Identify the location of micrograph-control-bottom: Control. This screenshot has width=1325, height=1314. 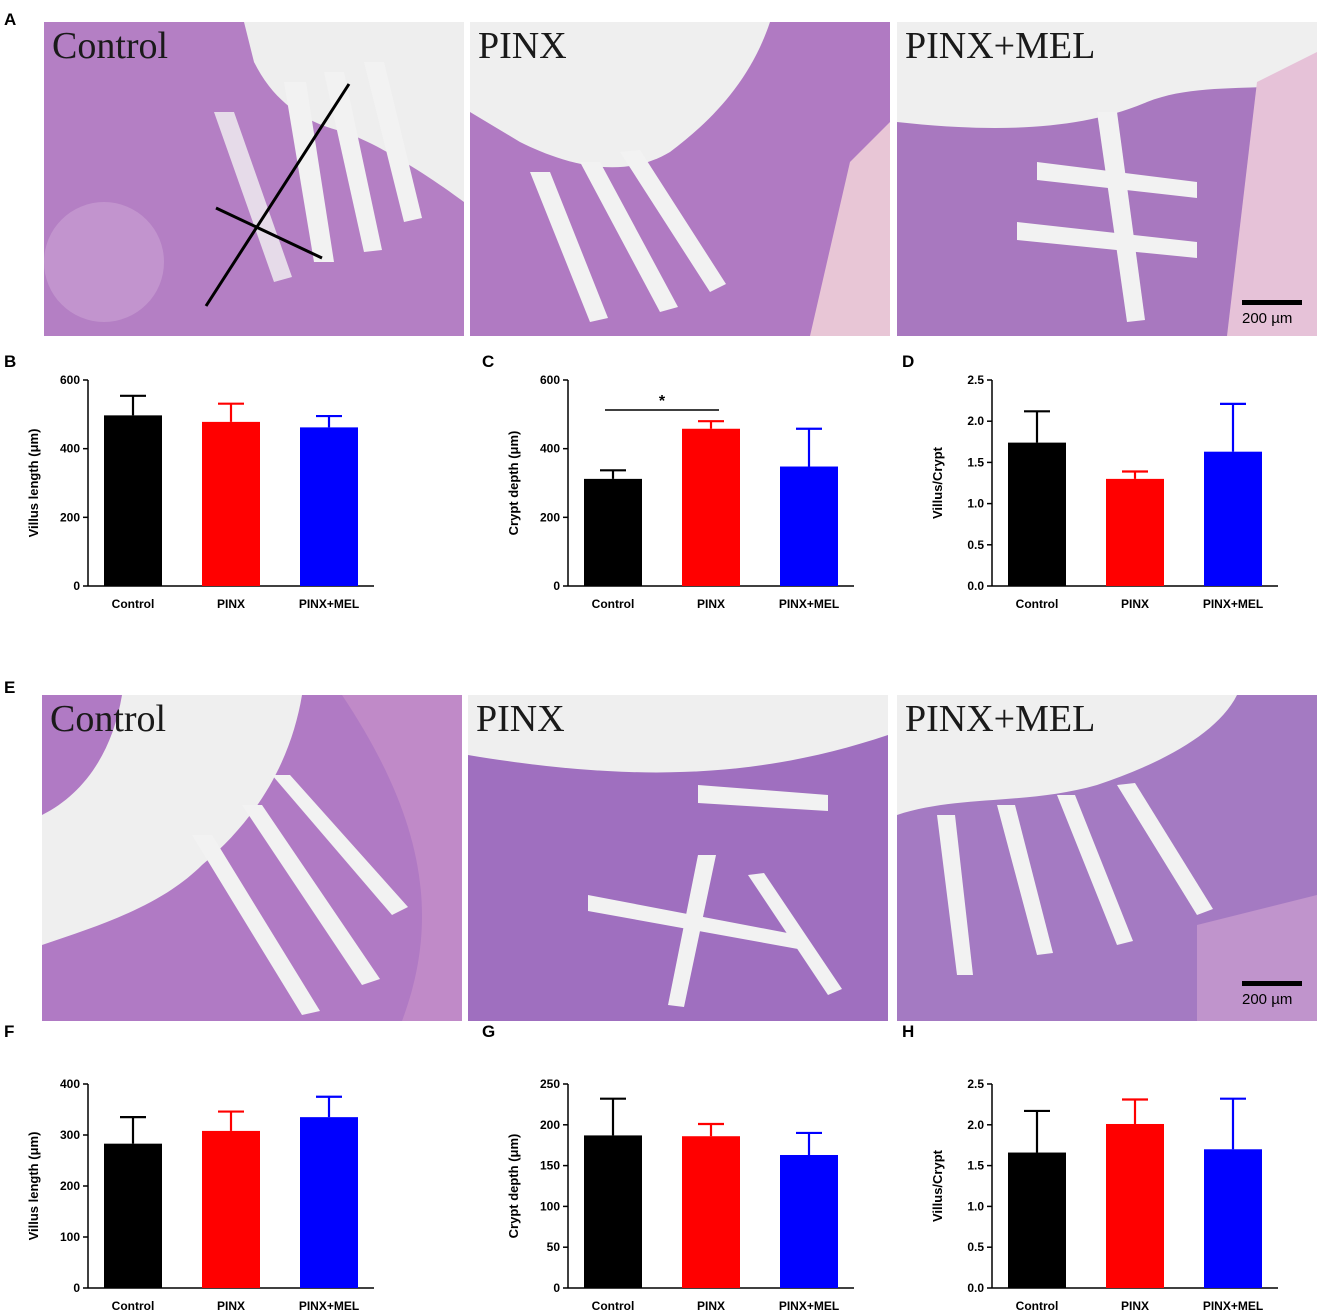
(252, 858).